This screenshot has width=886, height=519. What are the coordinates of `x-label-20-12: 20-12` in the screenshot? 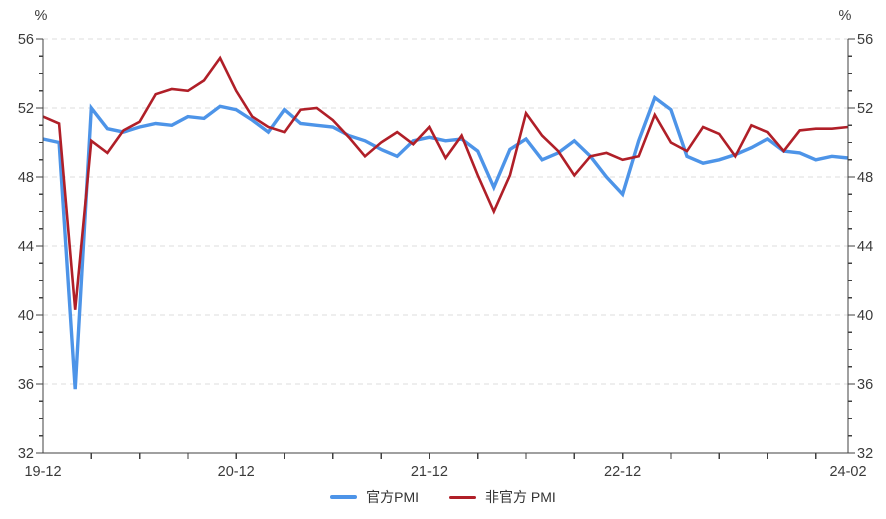 It's located at (236, 472).